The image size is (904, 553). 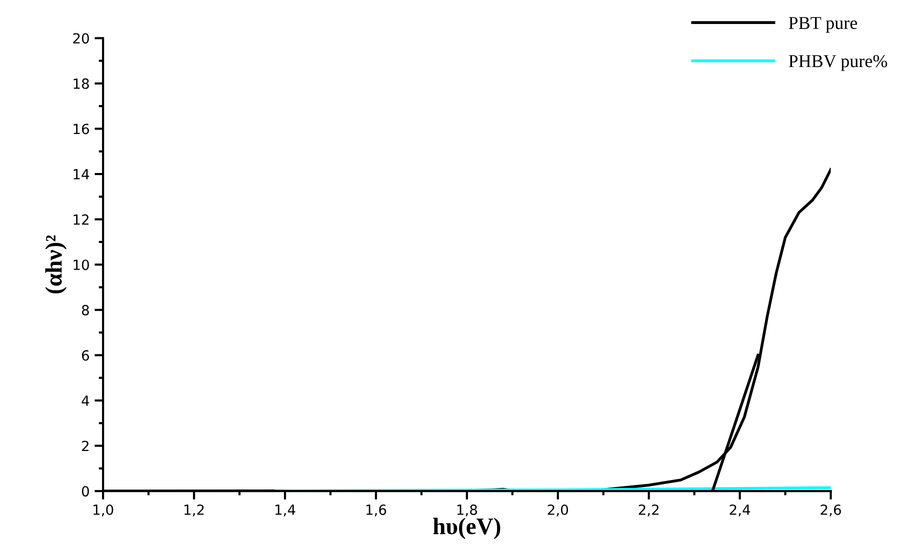 What do you see at coordinates (81, 219) in the screenshot?
I see `y-tick-label: 12` at bounding box center [81, 219].